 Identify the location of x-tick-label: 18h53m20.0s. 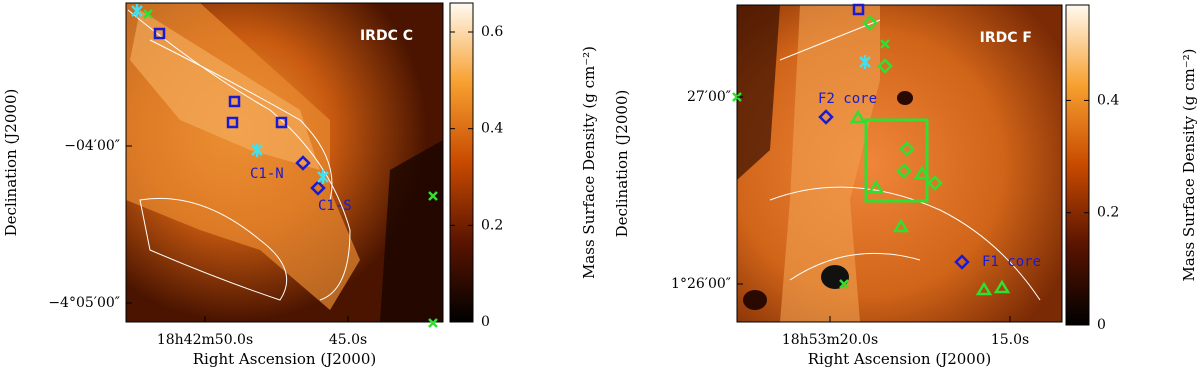
(830, 340).